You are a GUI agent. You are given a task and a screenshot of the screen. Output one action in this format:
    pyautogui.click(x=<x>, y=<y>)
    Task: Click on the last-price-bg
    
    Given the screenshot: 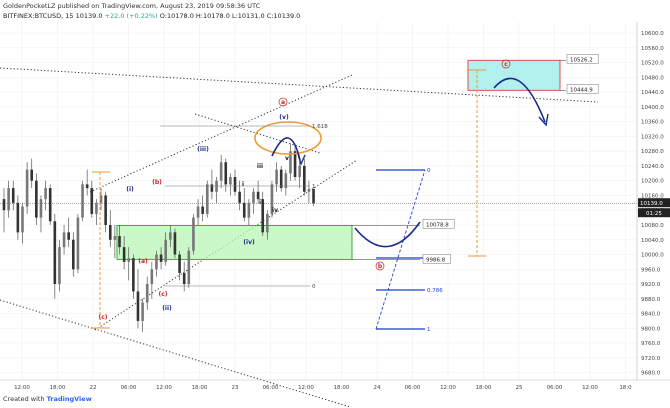 What is the action you would take?
    pyautogui.click(x=654, y=203)
    